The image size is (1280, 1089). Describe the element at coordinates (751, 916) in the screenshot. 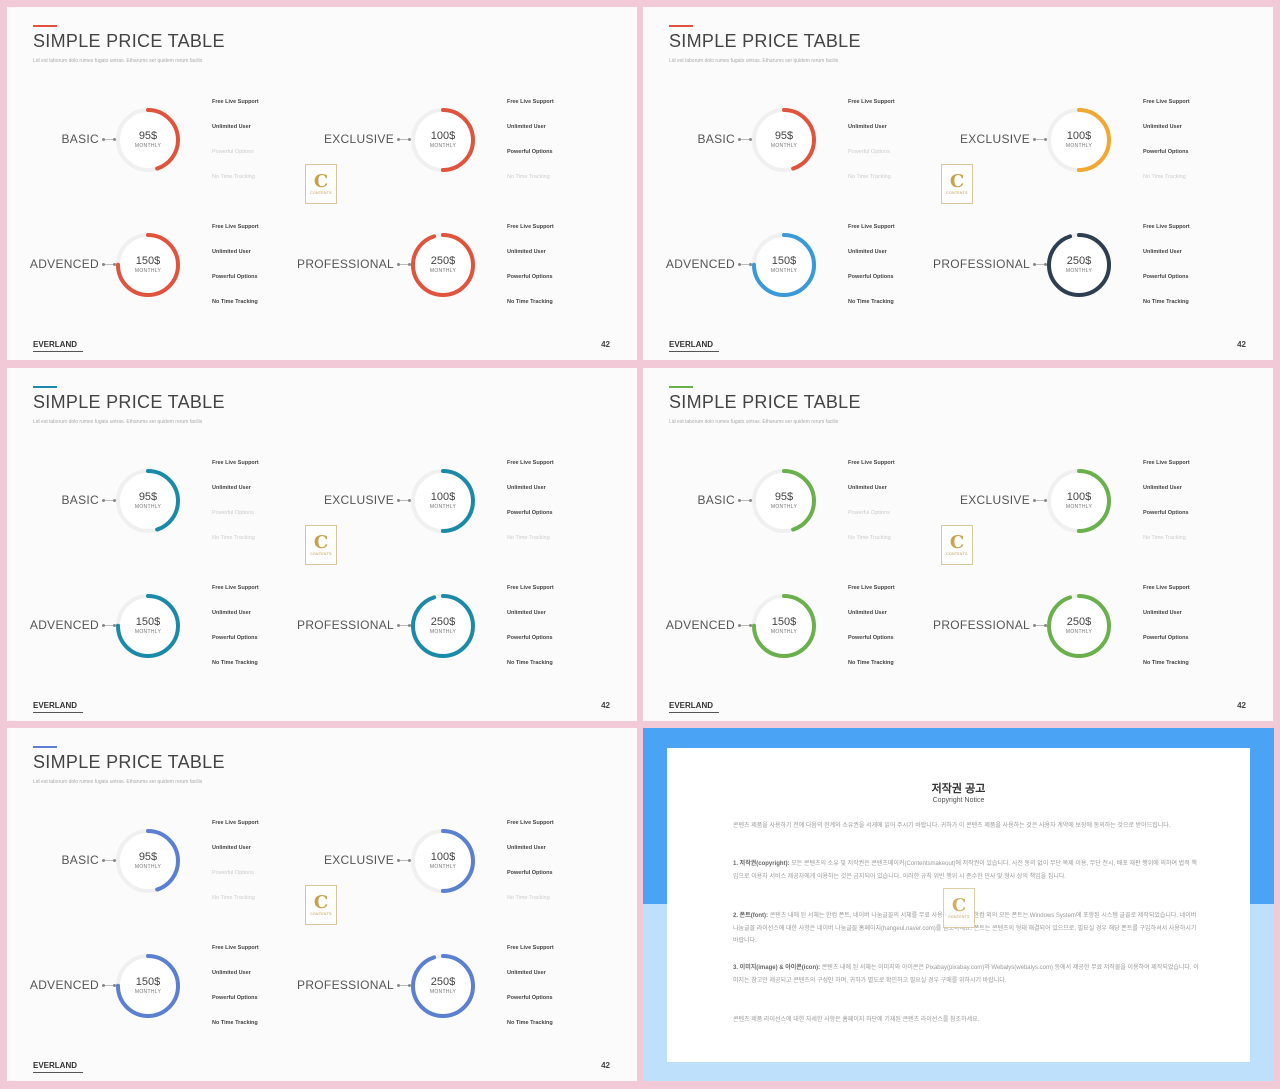

I see `notice-paragraph-lead: 2. 폰트(font):` at that location.